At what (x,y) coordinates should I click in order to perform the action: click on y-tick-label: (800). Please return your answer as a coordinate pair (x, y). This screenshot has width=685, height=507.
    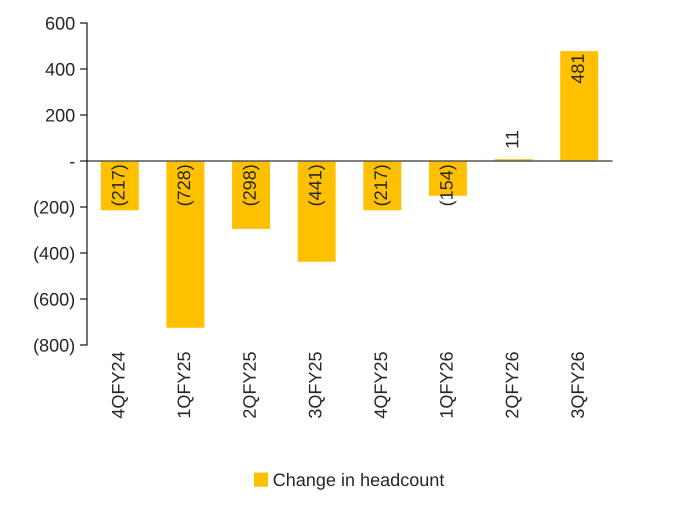
    Looking at the image, I should click on (54, 347).